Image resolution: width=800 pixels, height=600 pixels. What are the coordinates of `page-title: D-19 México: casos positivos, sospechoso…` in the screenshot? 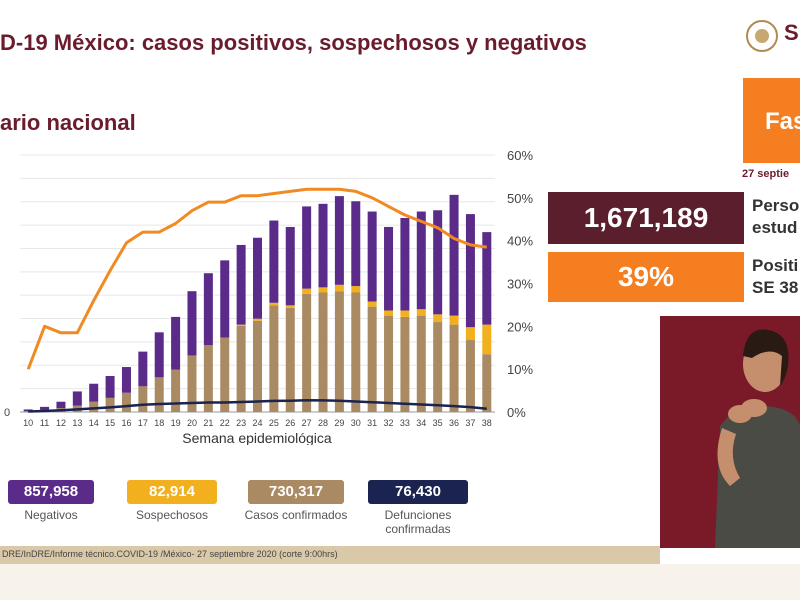 It's located at (293, 42).